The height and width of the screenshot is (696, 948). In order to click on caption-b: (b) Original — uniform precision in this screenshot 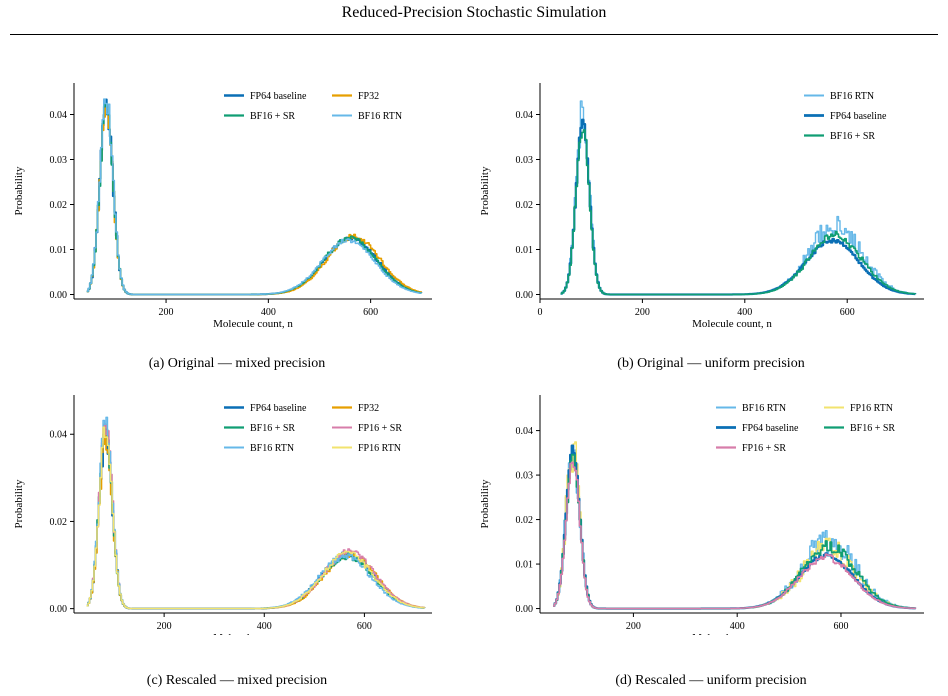, I will do `click(711, 363)`.